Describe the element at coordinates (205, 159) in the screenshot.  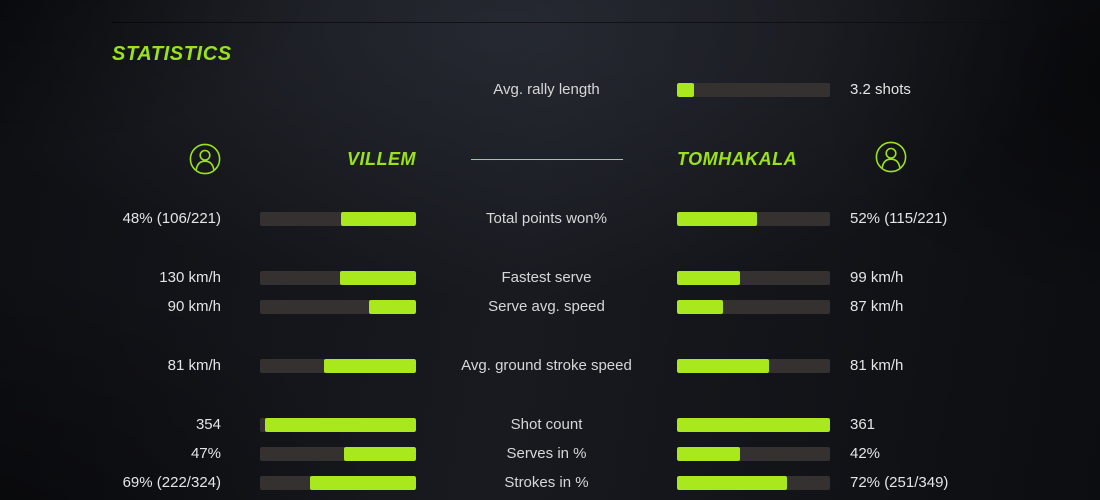
I see `player-left-avatar-icon` at that location.